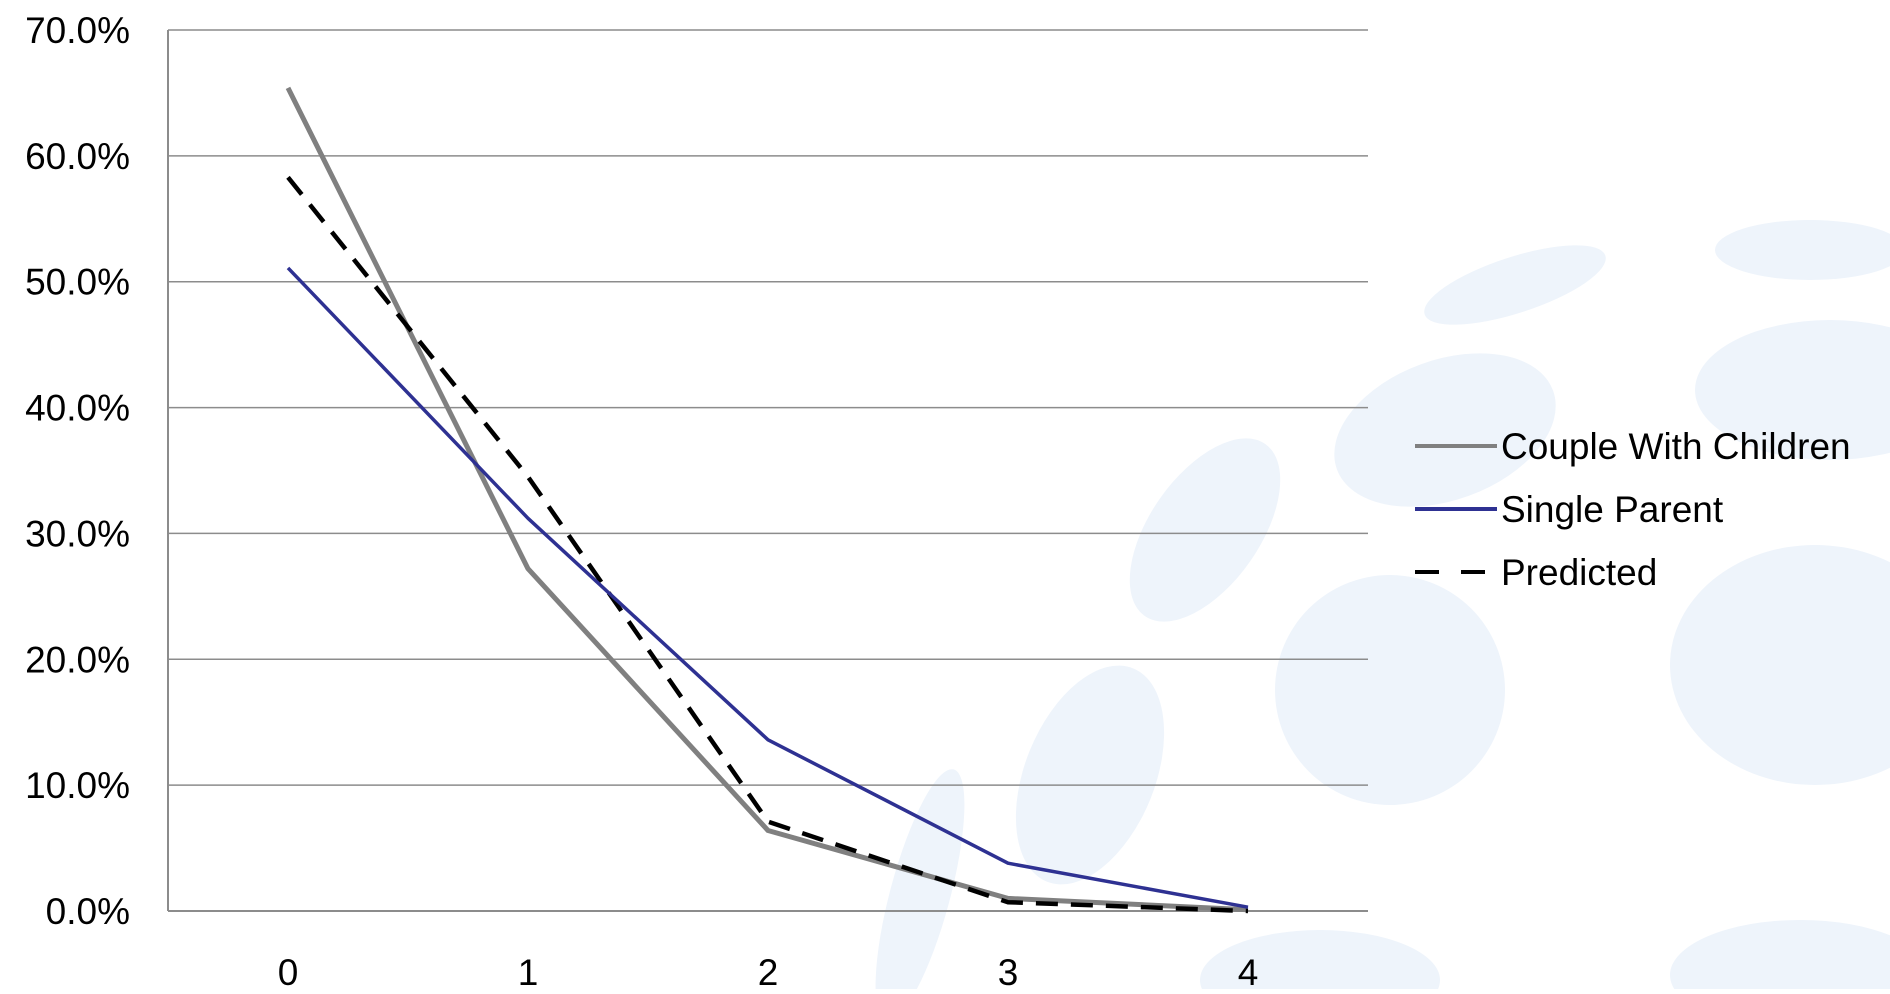 The image size is (1890, 994). I want to click on x-axis: 0 1 2 3 4, so click(768, 972).